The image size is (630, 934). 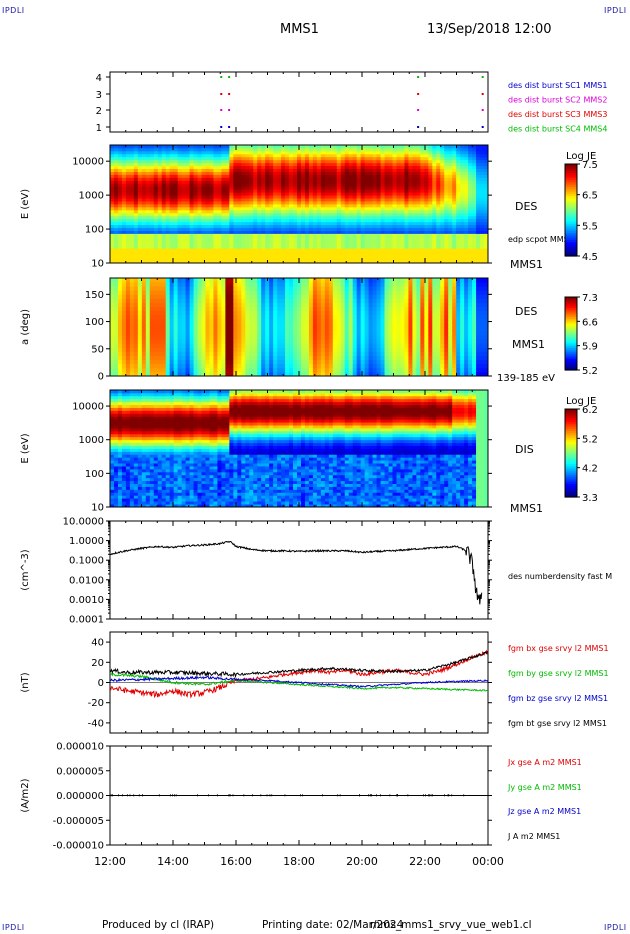 I want to click on bfield-ytick-label: 40, so click(x=97, y=643).